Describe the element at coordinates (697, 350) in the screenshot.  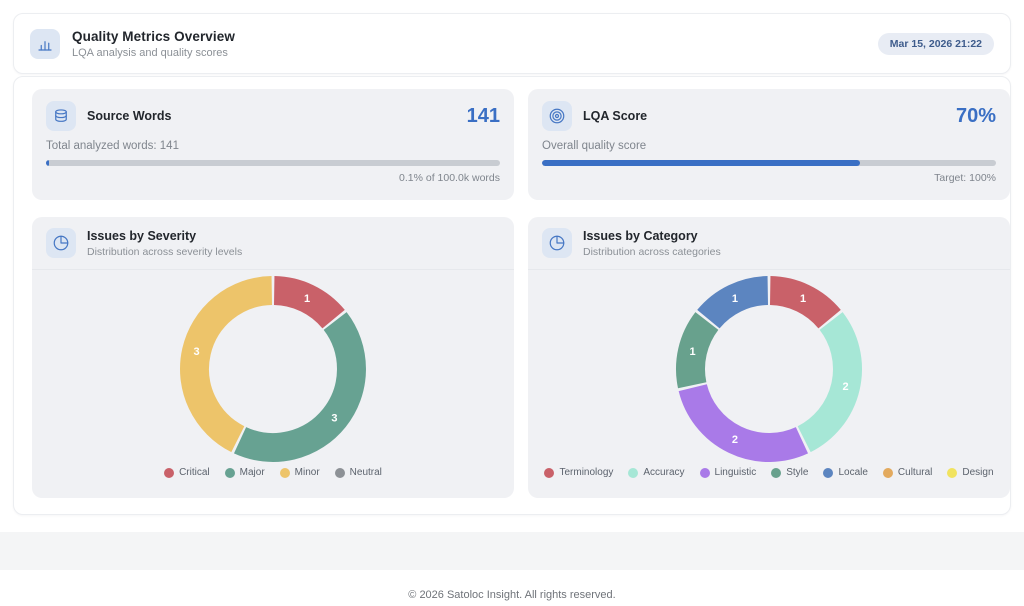
I see `donut-slice-style` at that location.